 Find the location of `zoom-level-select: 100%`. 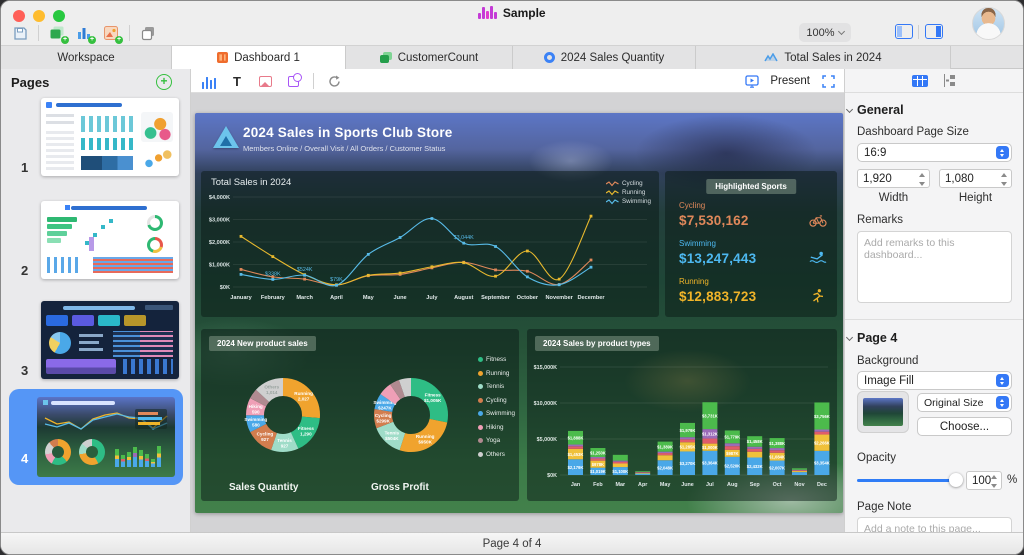

zoom-level-select: 100% is located at coordinates (825, 32).